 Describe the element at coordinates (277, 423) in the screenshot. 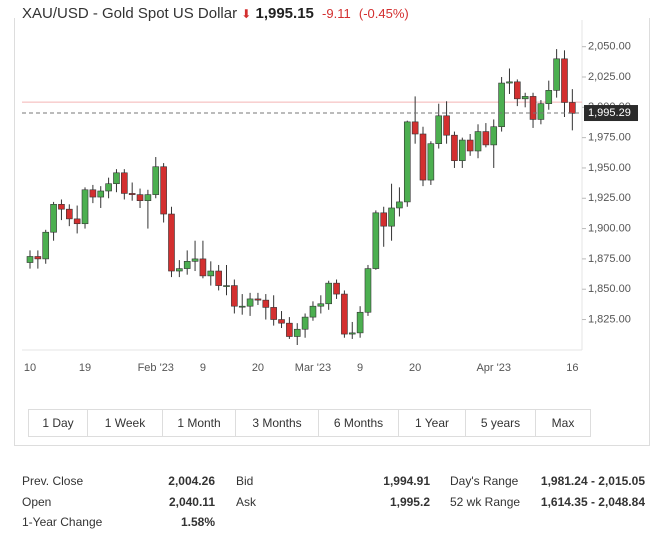

I see `range-button: 3 Months` at that location.